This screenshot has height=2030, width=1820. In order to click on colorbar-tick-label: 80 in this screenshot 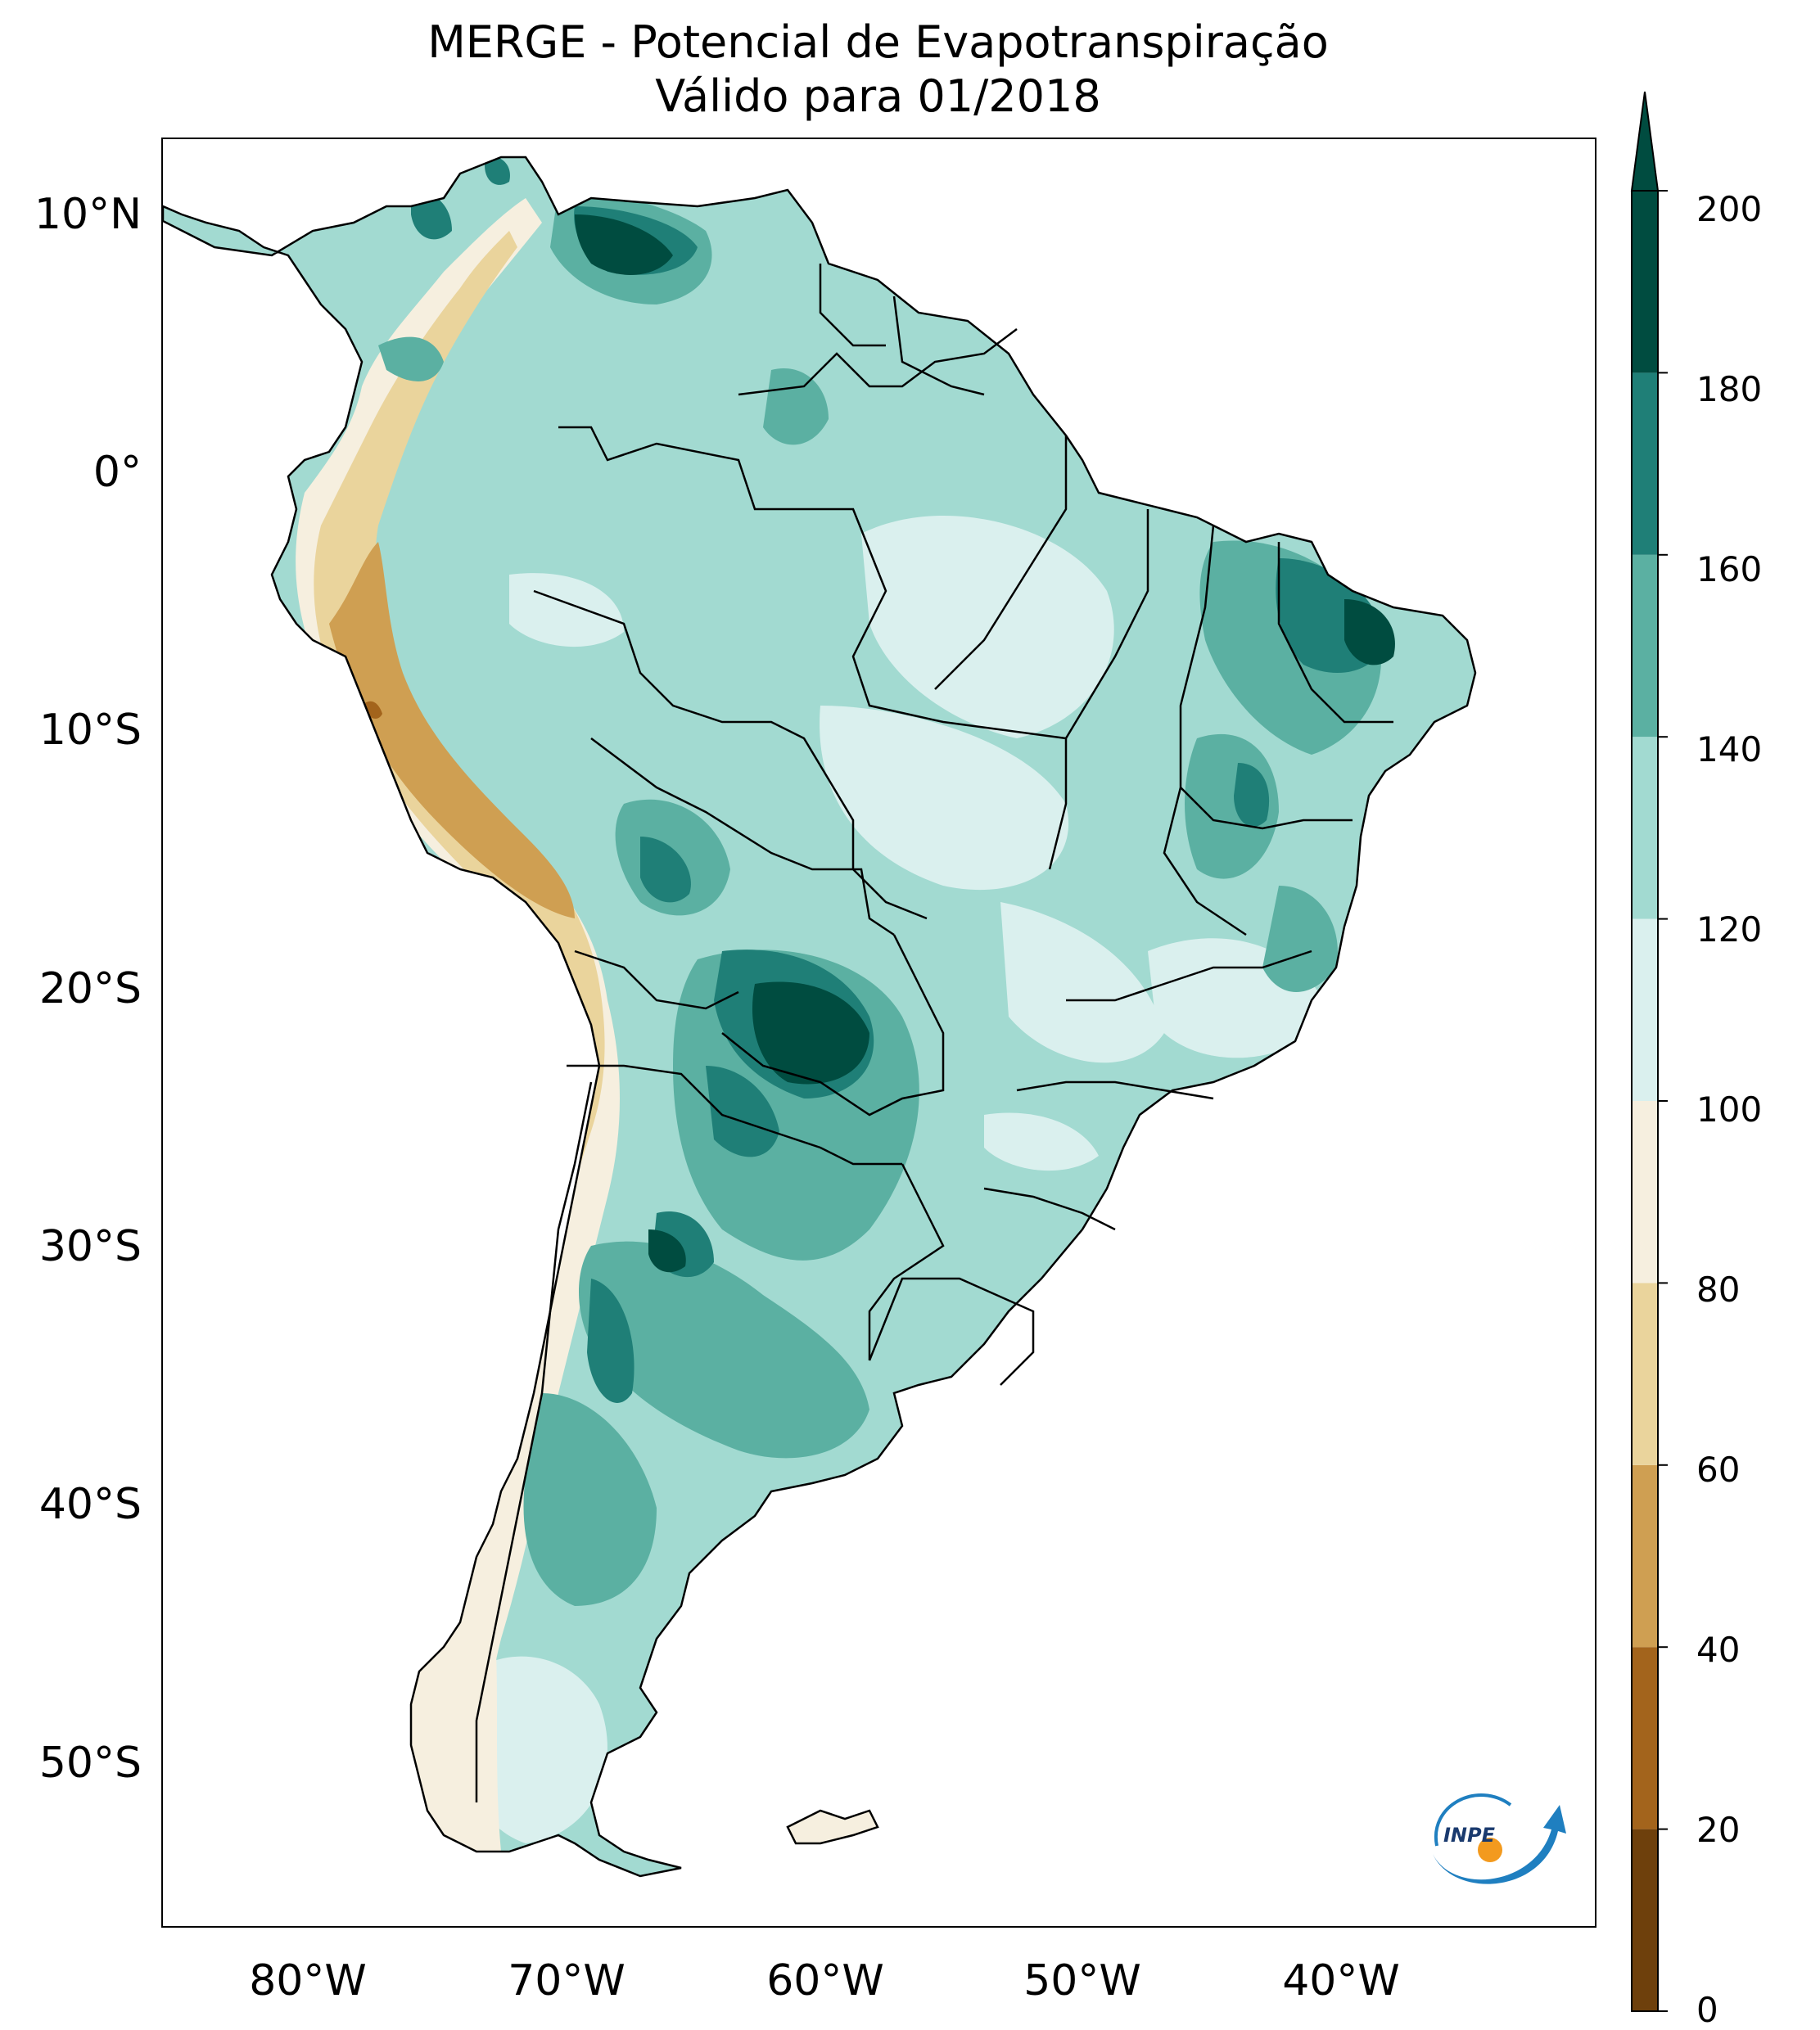, I will do `click(1718, 1290)`.